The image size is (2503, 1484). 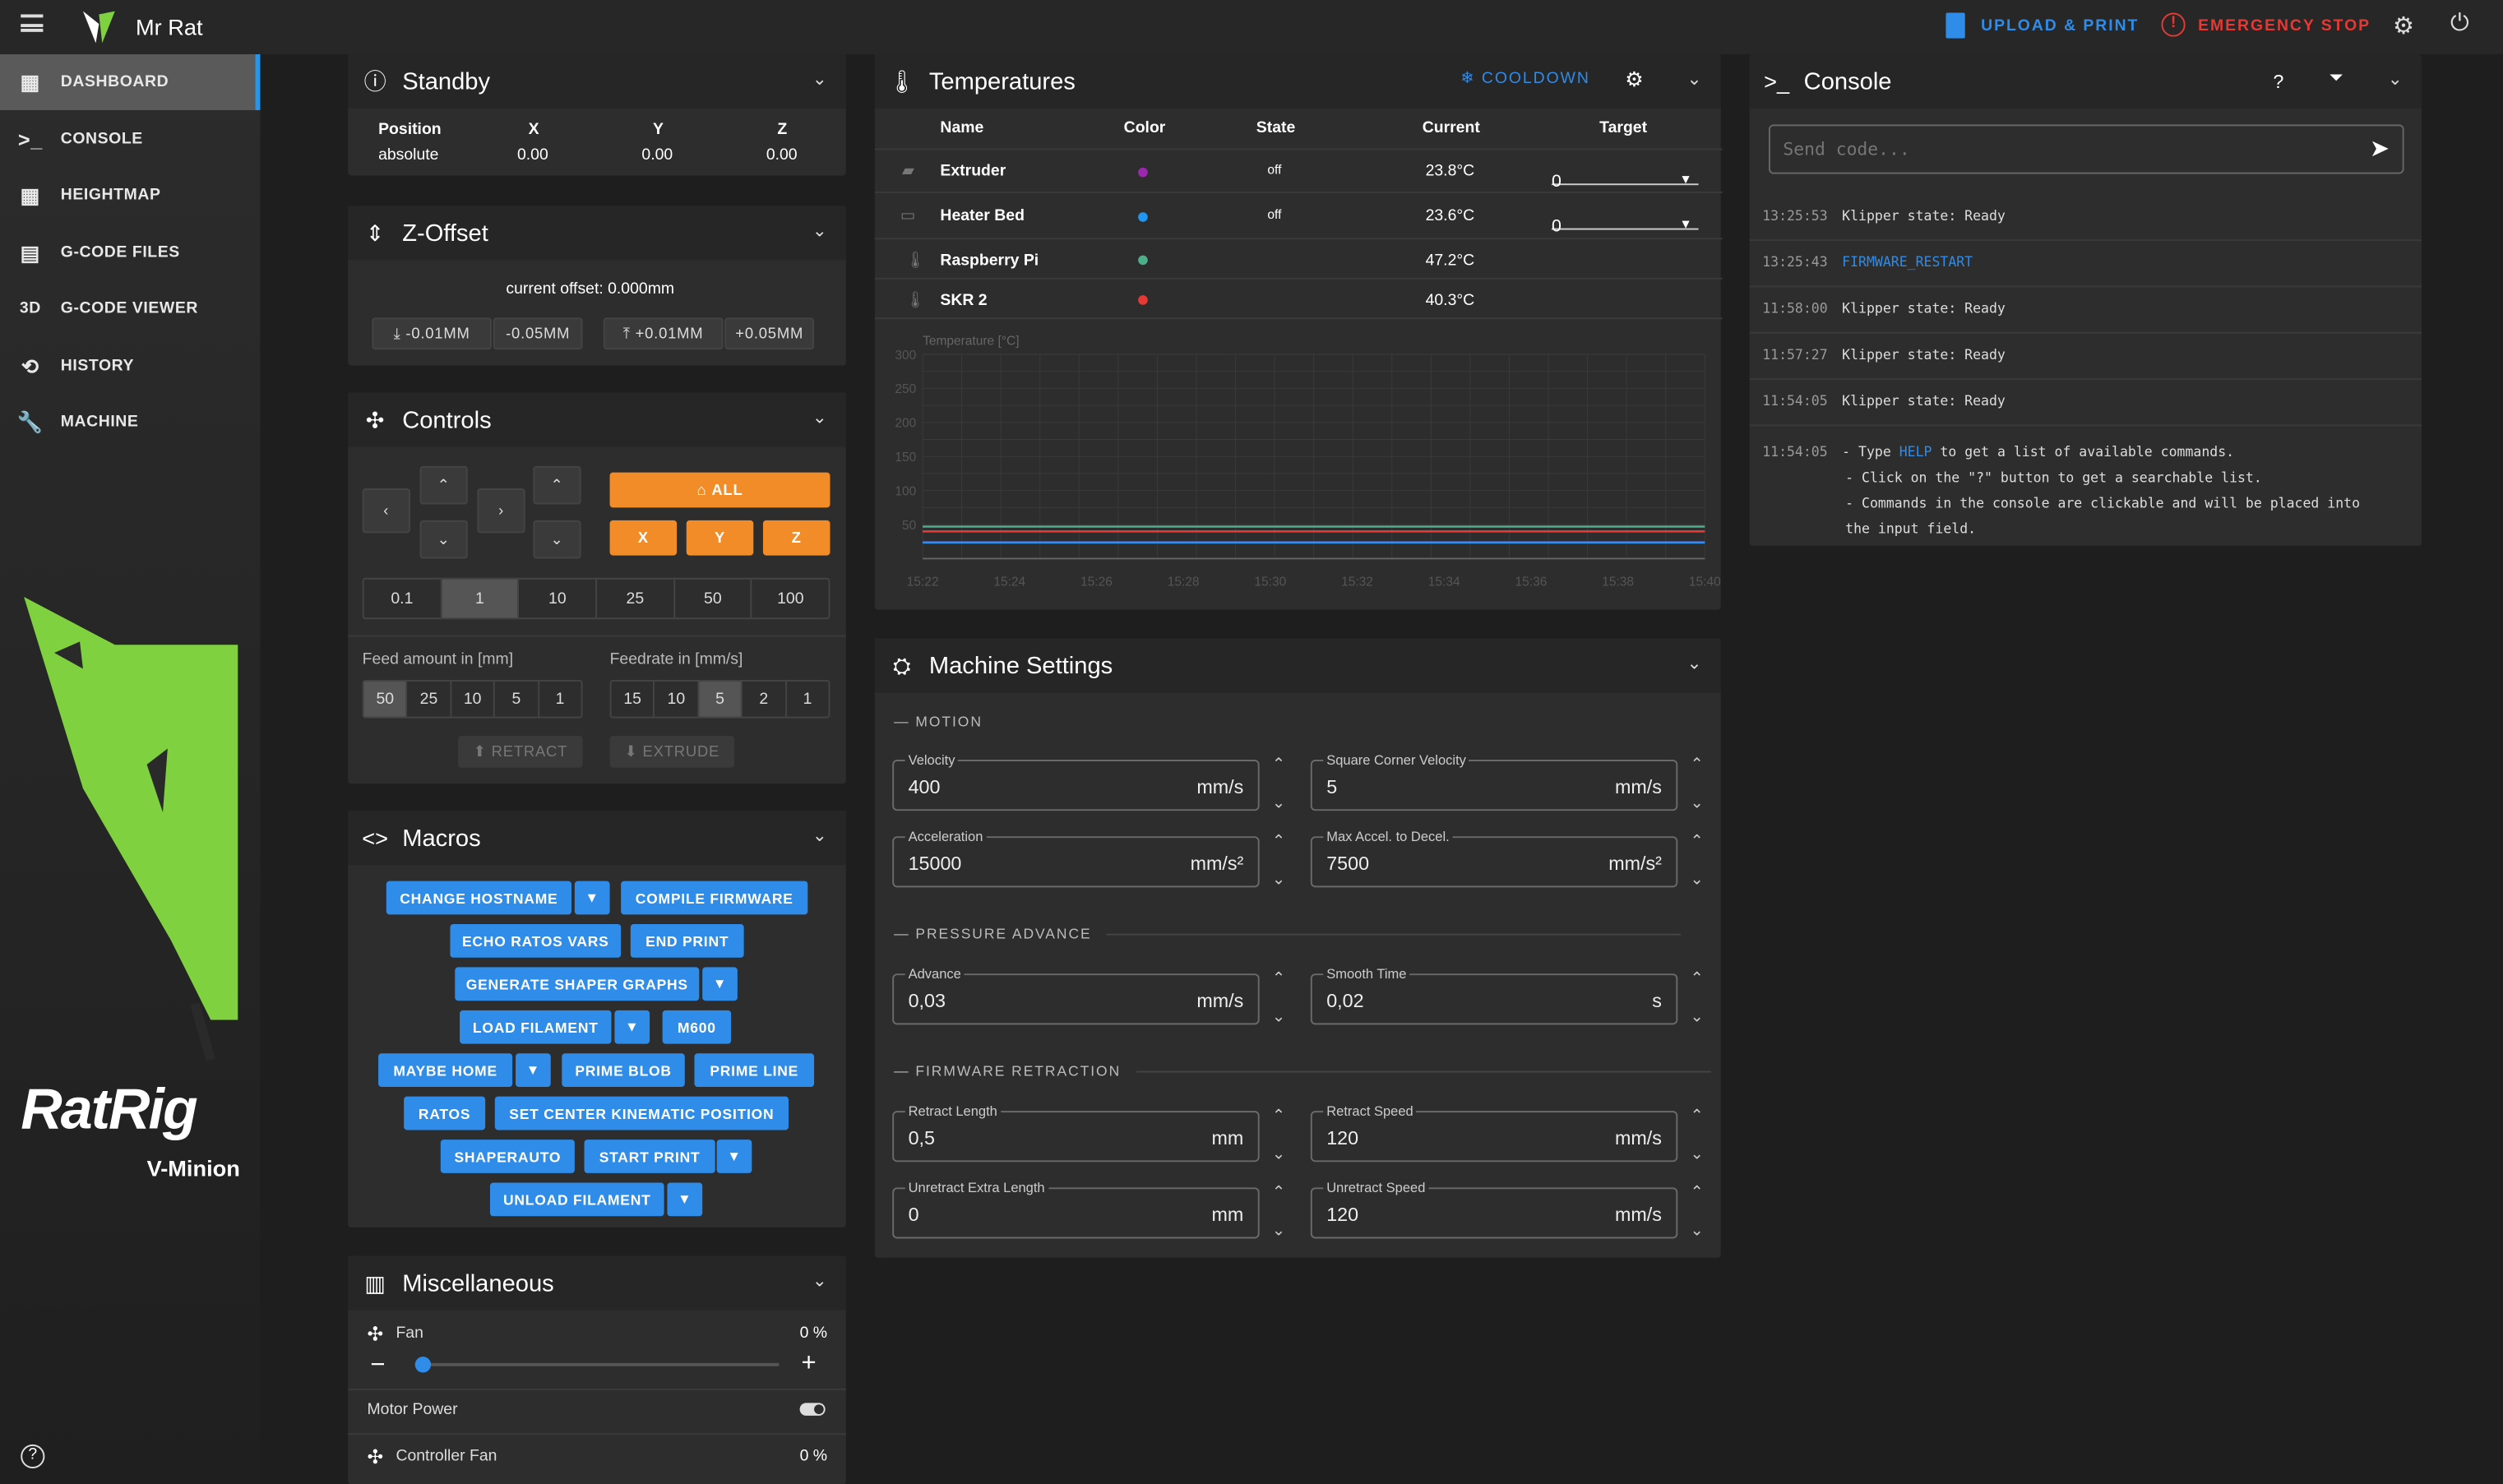 What do you see at coordinates (557, 485) in the screenshot?
I see `z-plus-button: ⌃` at bounding box center [557, 485].